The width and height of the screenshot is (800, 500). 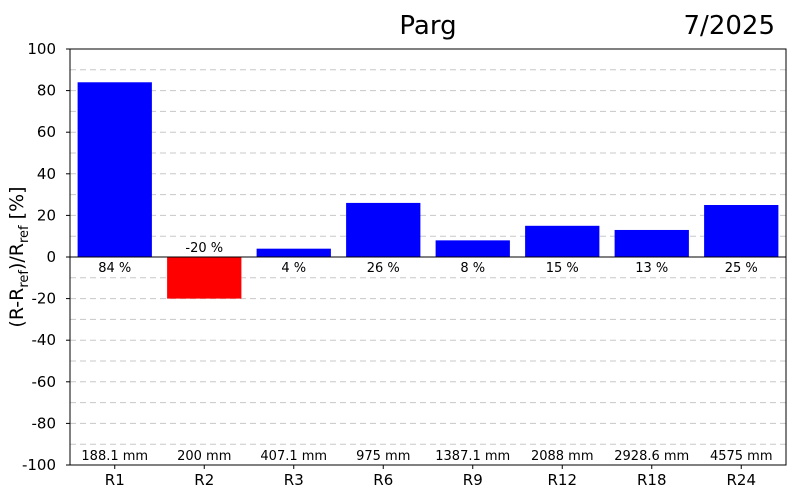 I want to click on y-axis-label-part: )/R, so click(x=17, y=256).